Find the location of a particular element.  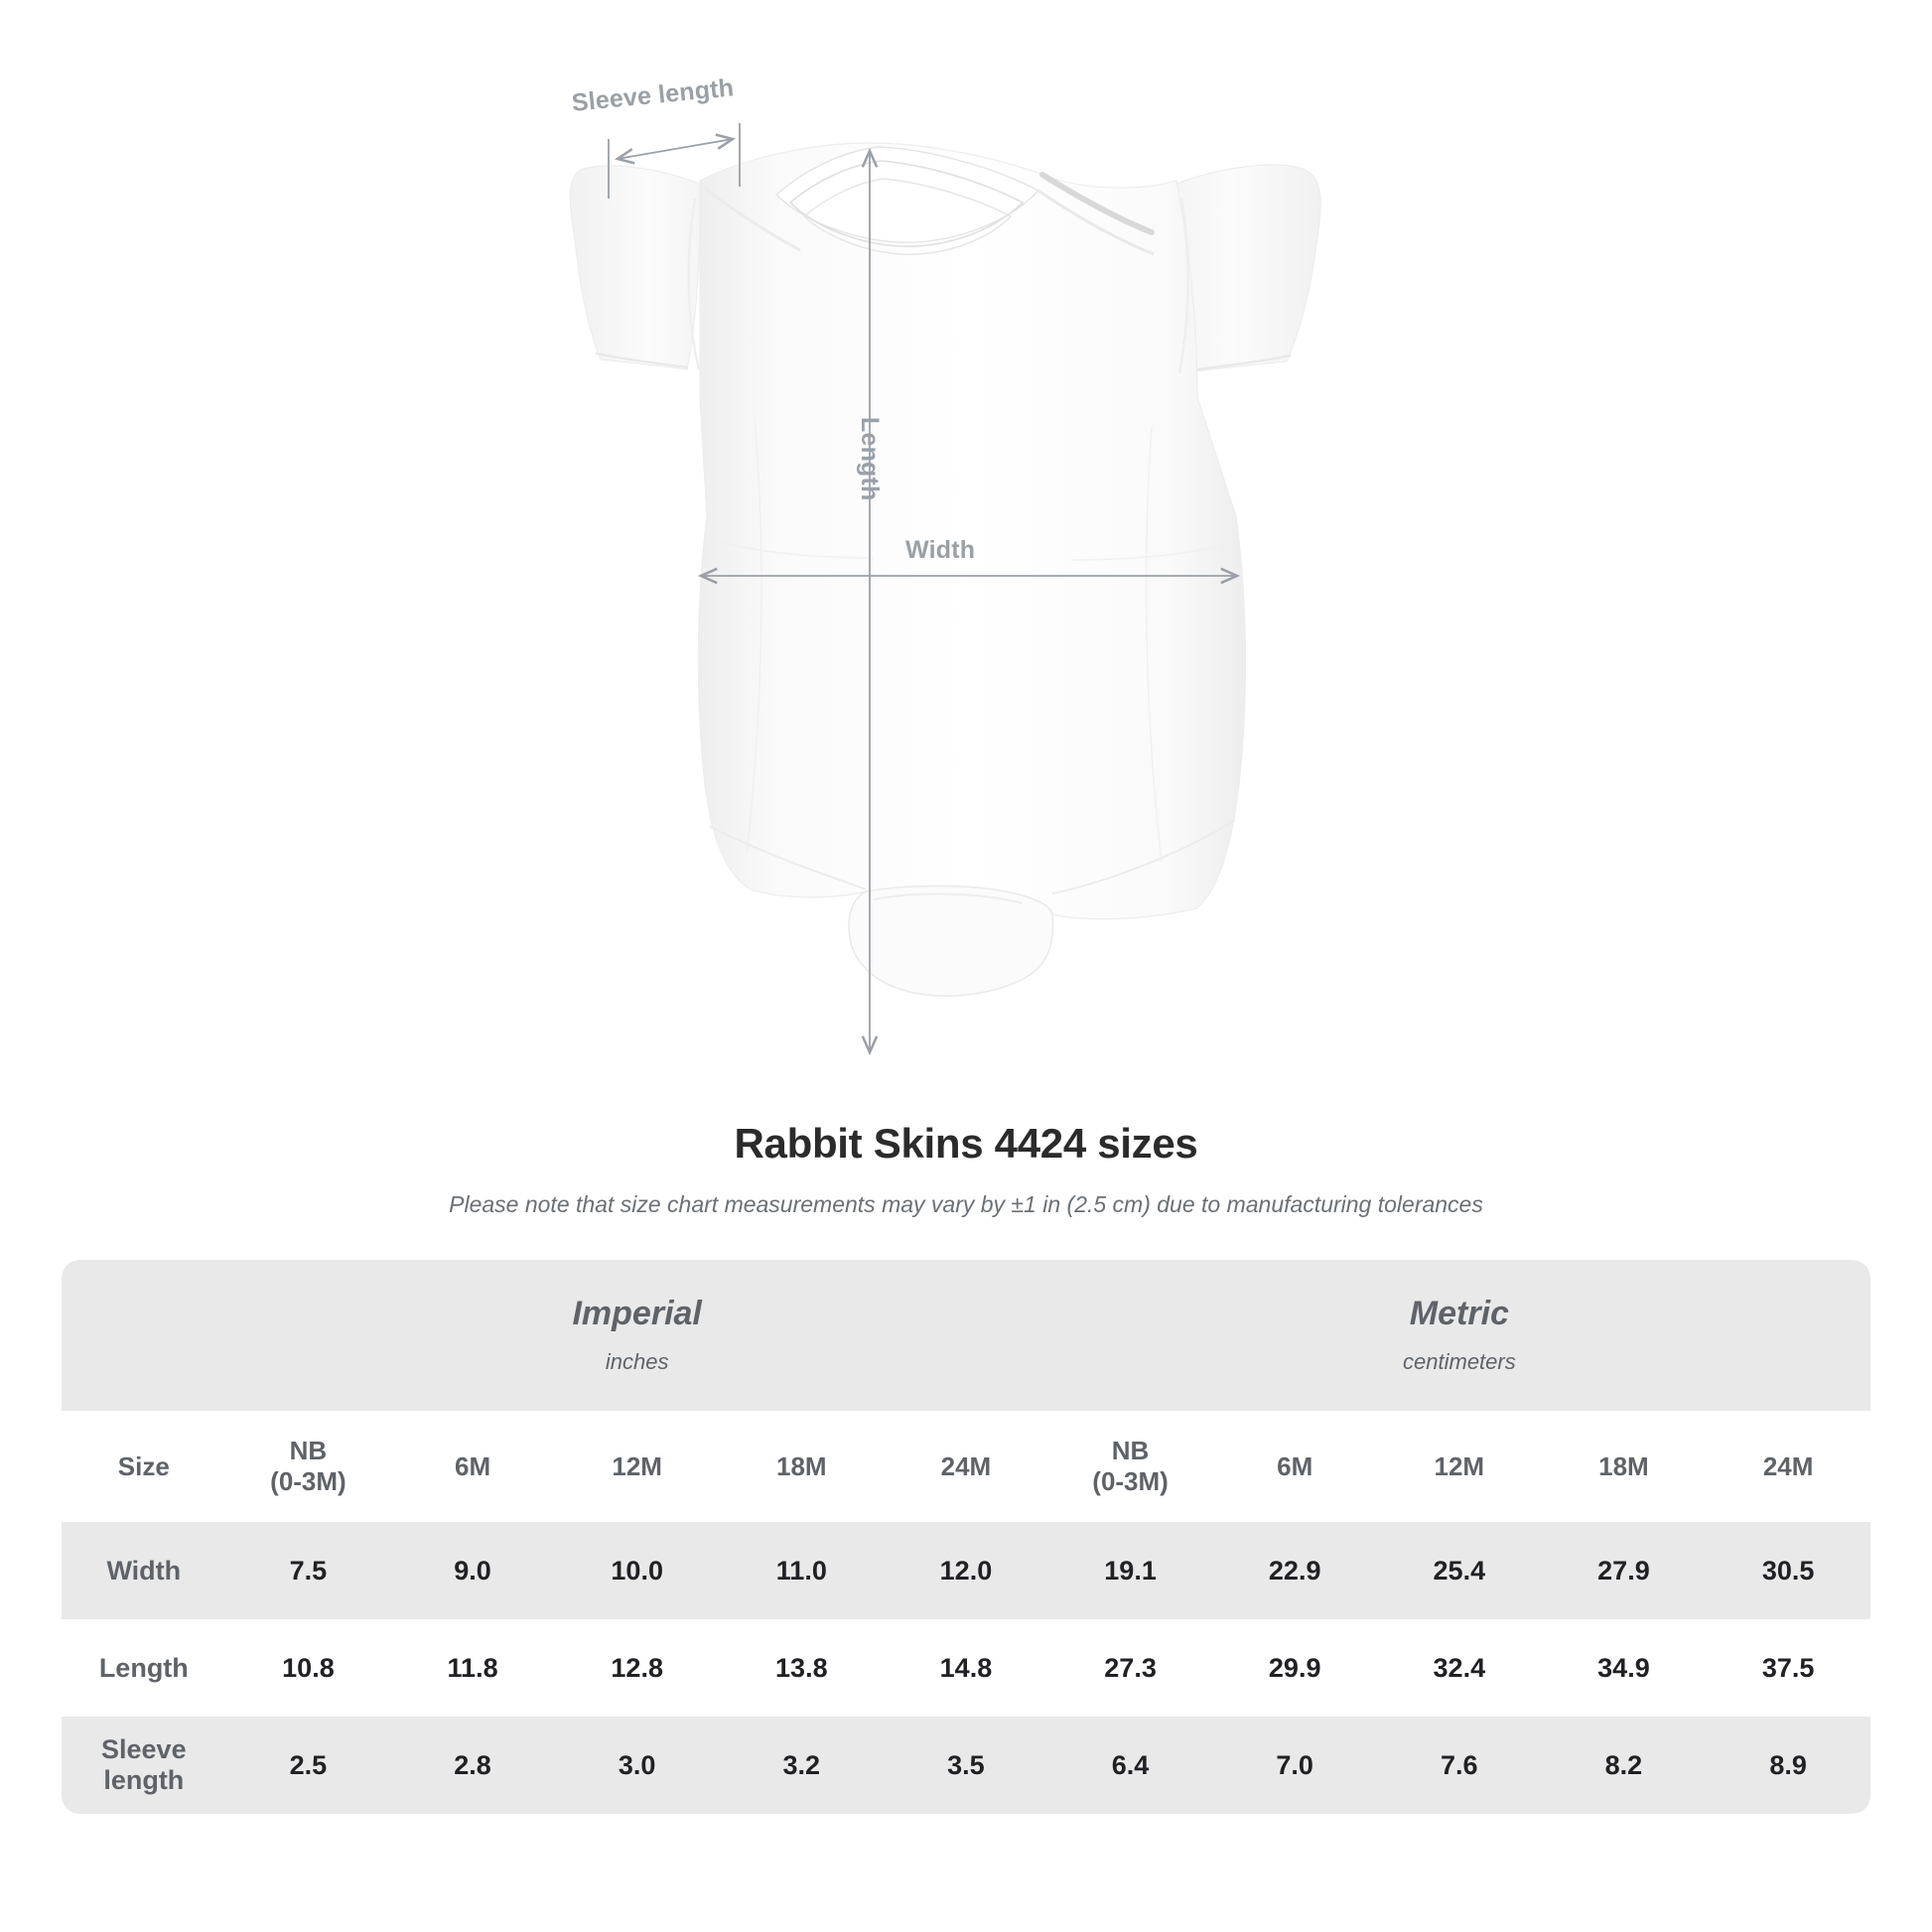

header-col-5-sub: (0-3M) is located at coordinates (1130, 1481).